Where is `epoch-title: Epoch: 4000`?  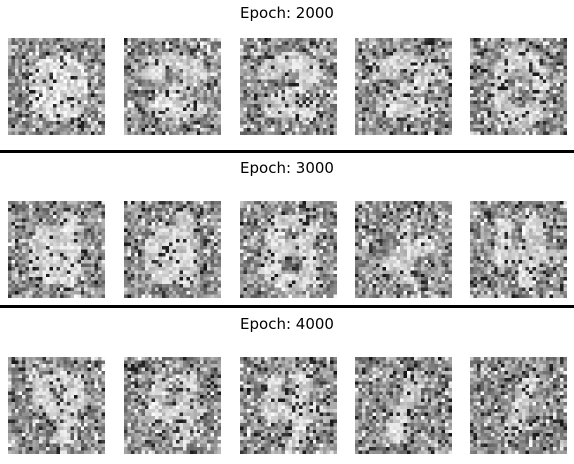 epoch-title: Epoch: 4000 is located at coordinates (287, 324).